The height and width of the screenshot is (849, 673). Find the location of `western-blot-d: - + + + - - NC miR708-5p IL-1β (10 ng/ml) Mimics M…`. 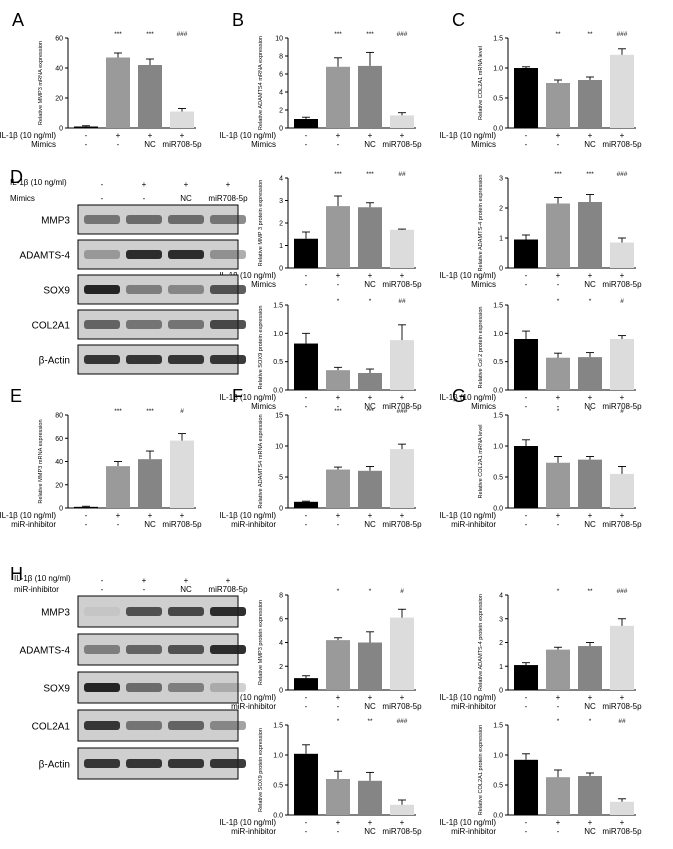

western-blot-d: - + + + - - NC miR708-5p IL-1β (10 ng/ml) Mimics M… is located at coordinates (129, 276).